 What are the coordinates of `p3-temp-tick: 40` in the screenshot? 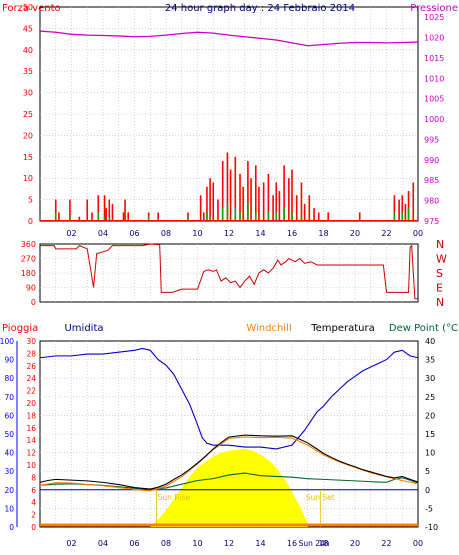 It's located at (430, 341).